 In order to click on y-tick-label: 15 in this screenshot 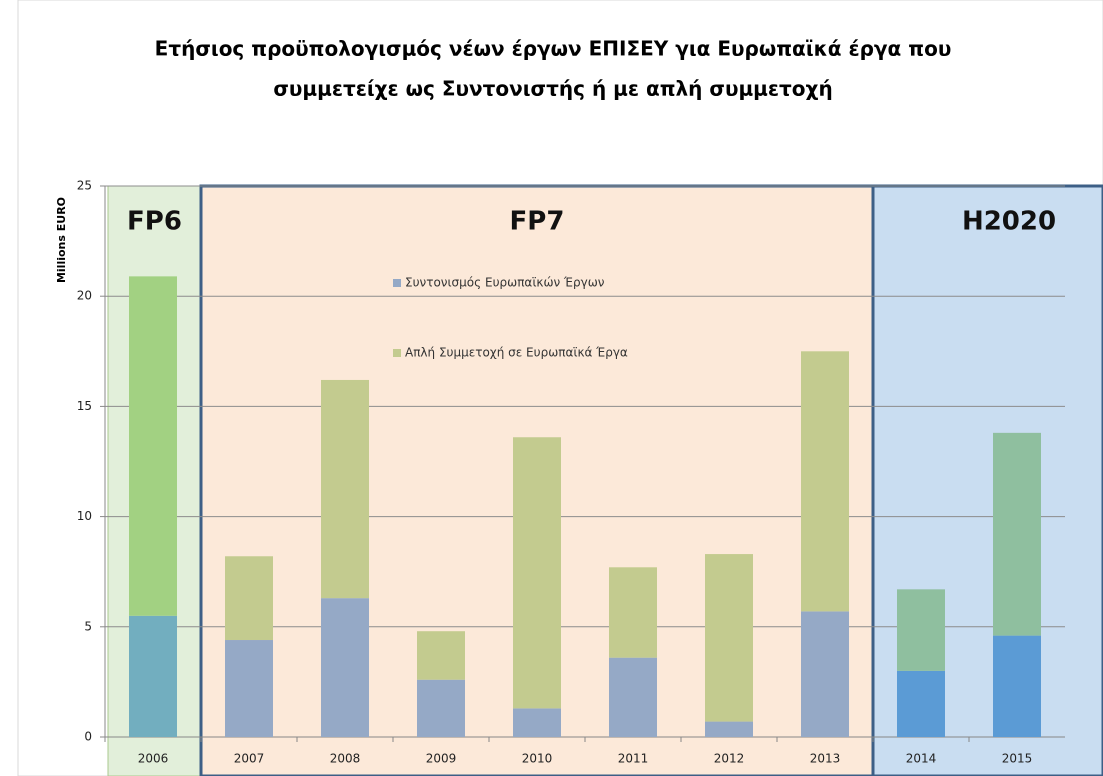, I will do `click(84, 406)`.